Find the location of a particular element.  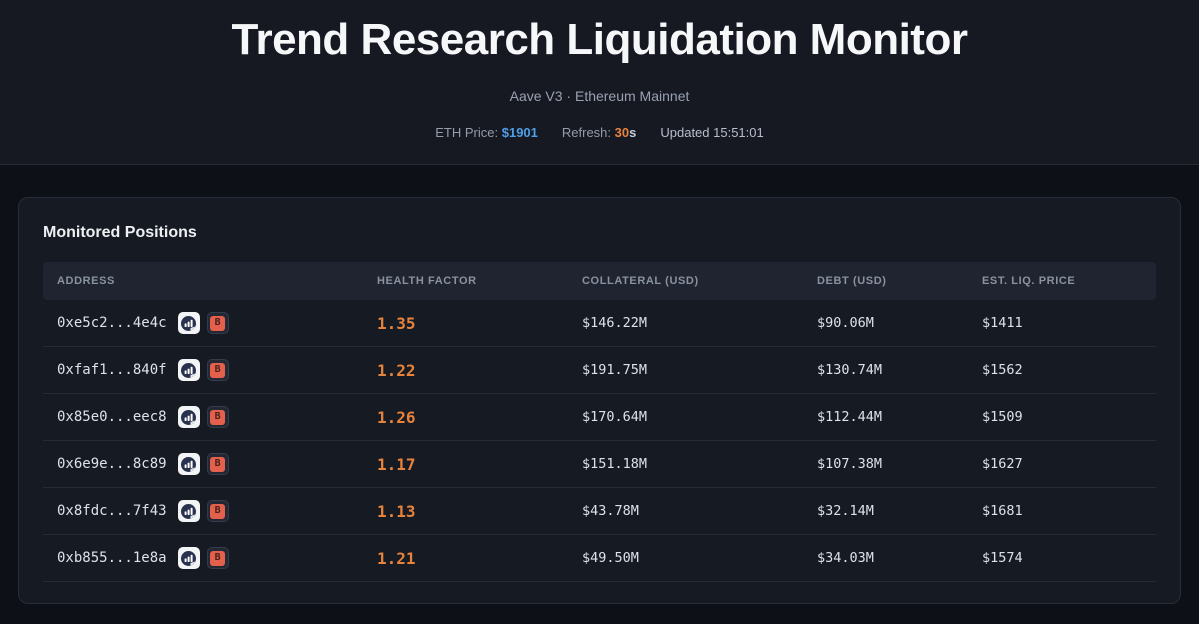

debt-value: $32.14M is located at coordinates (845, 511).